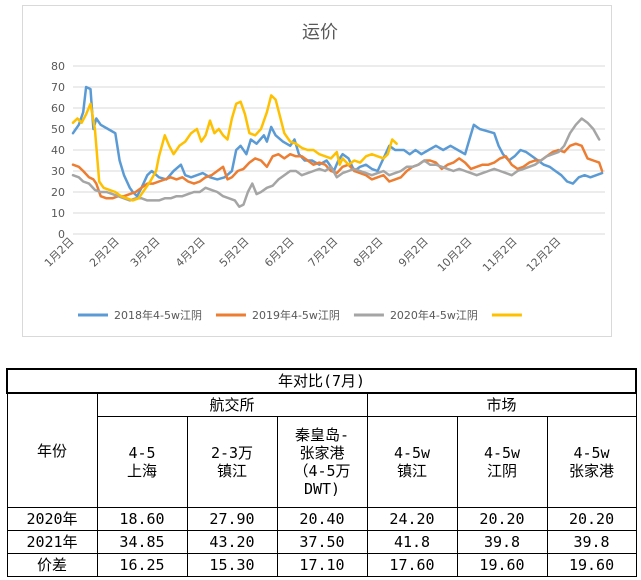  I want to click on year-header: 年份, so click(52, 450).